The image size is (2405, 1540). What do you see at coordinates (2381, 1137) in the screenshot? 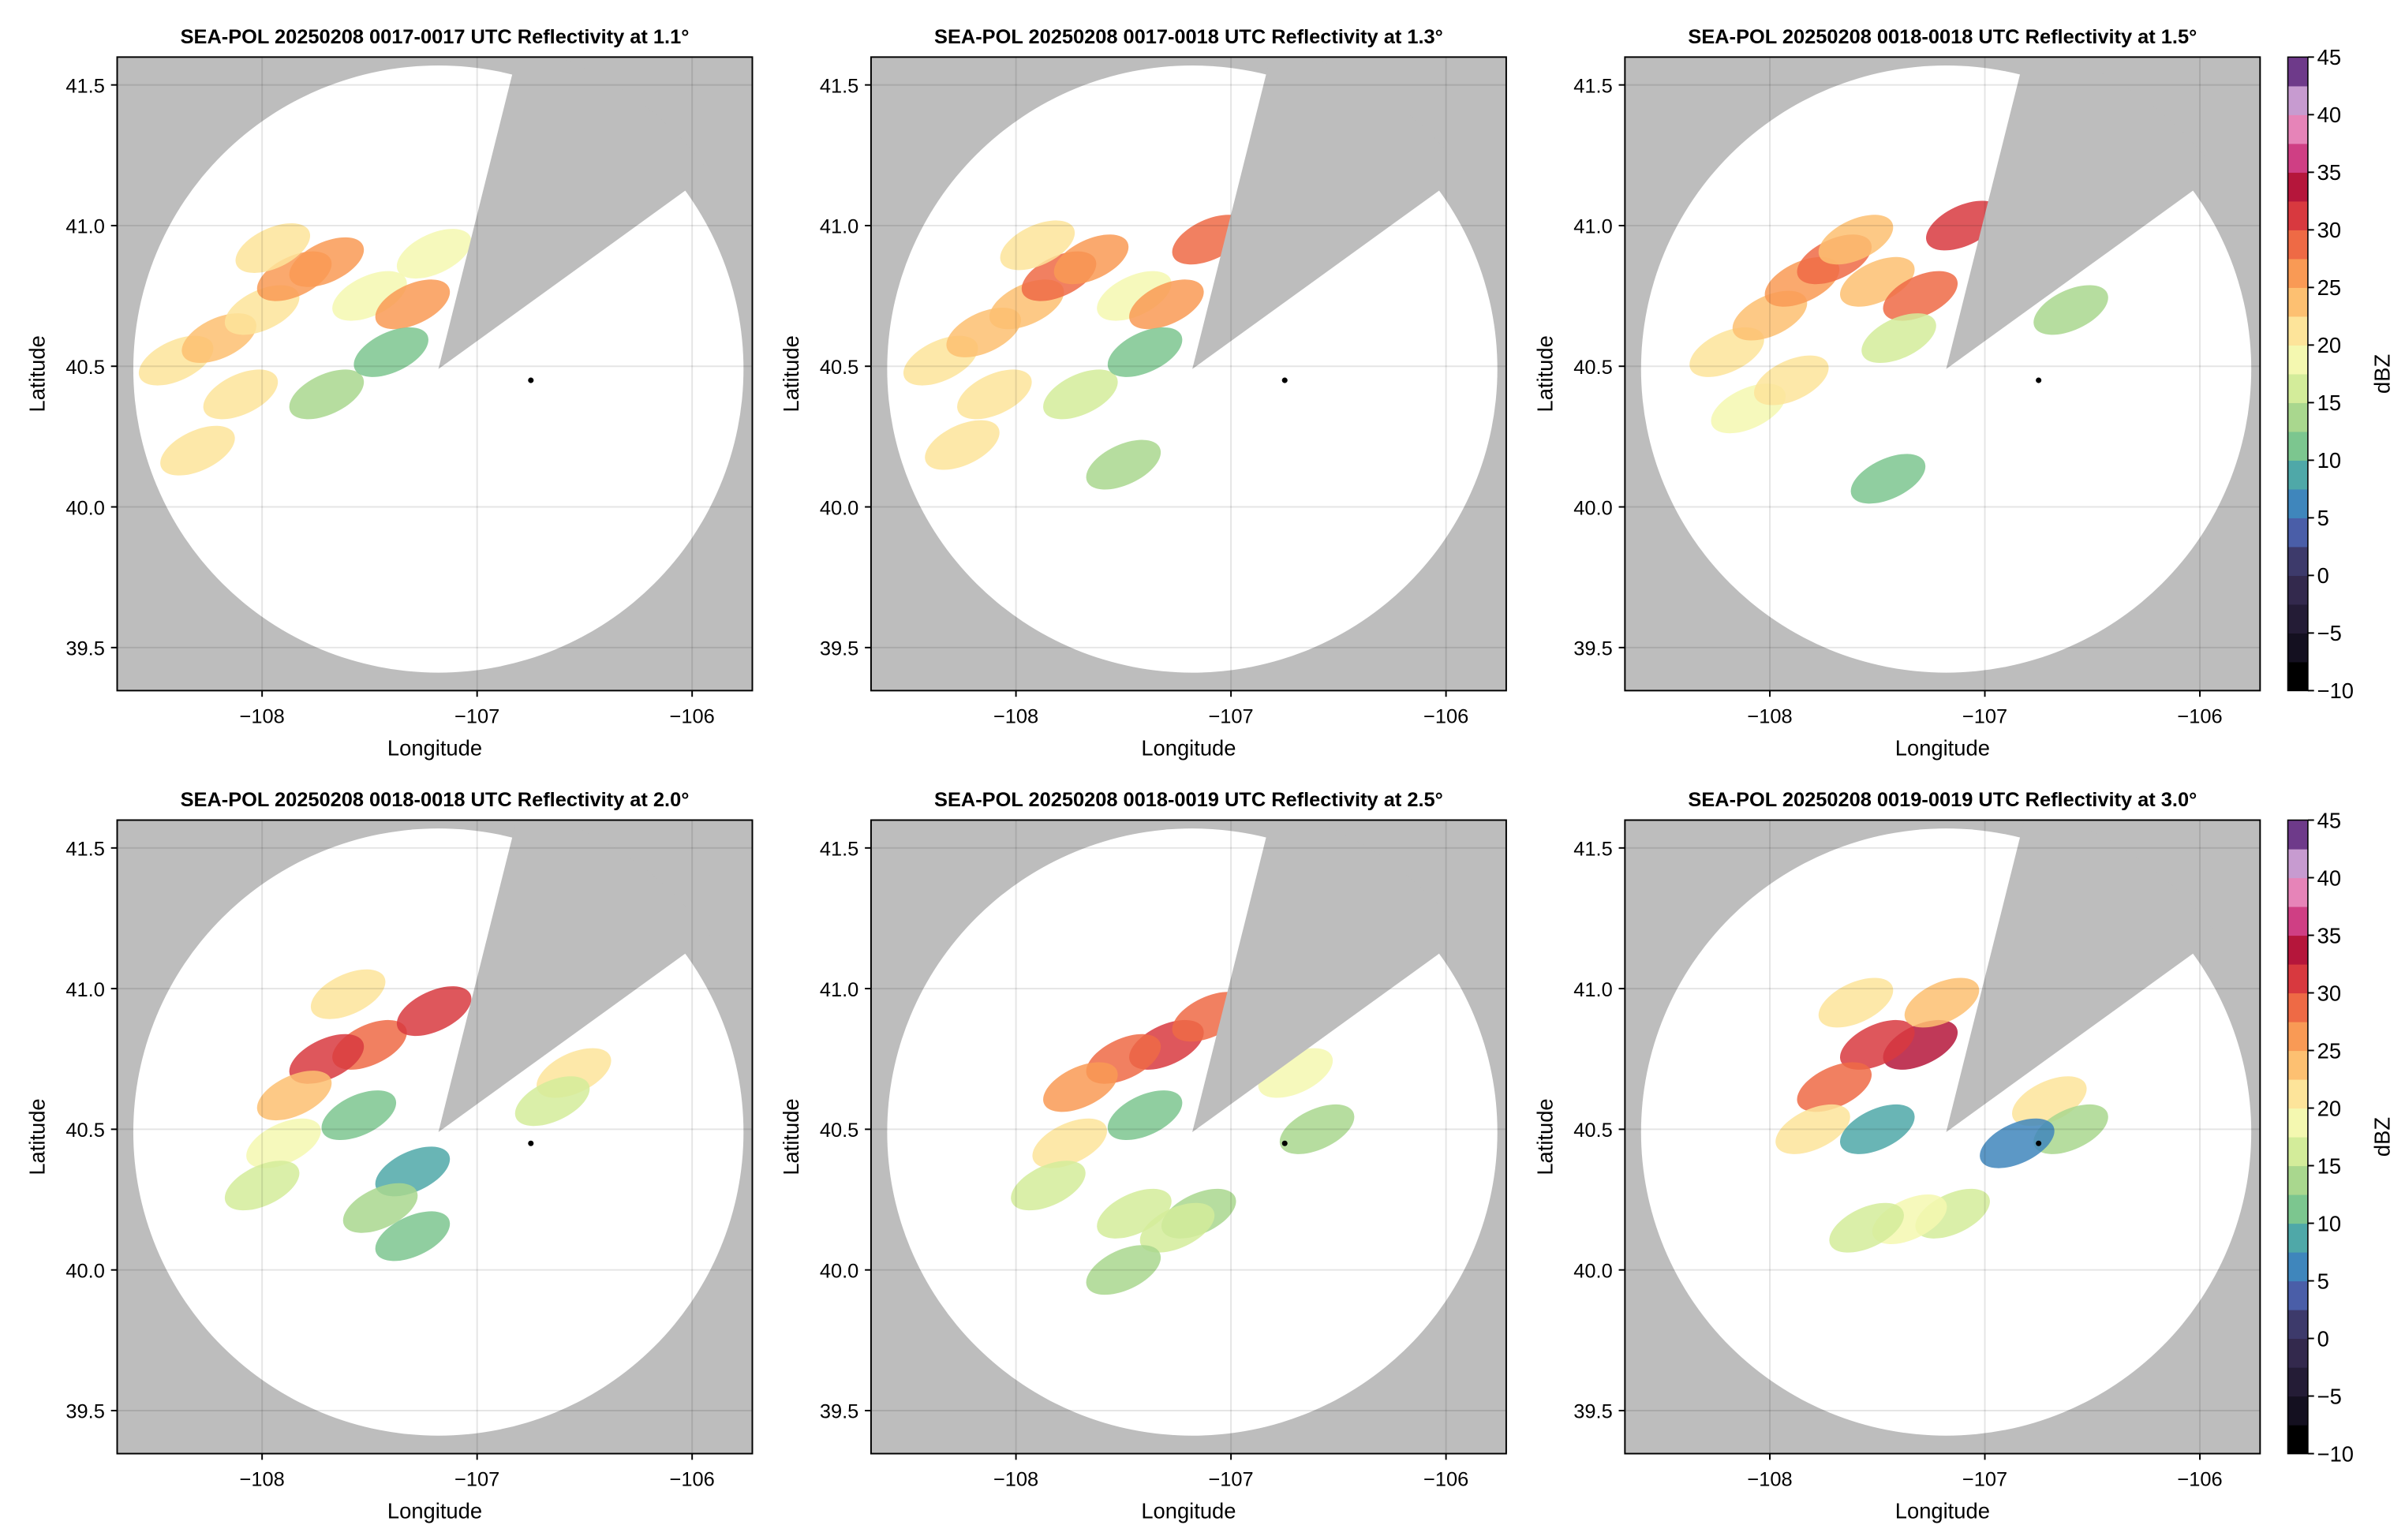
I see `colorbar-label: dBZ` at bounding box center [2381, 1137].